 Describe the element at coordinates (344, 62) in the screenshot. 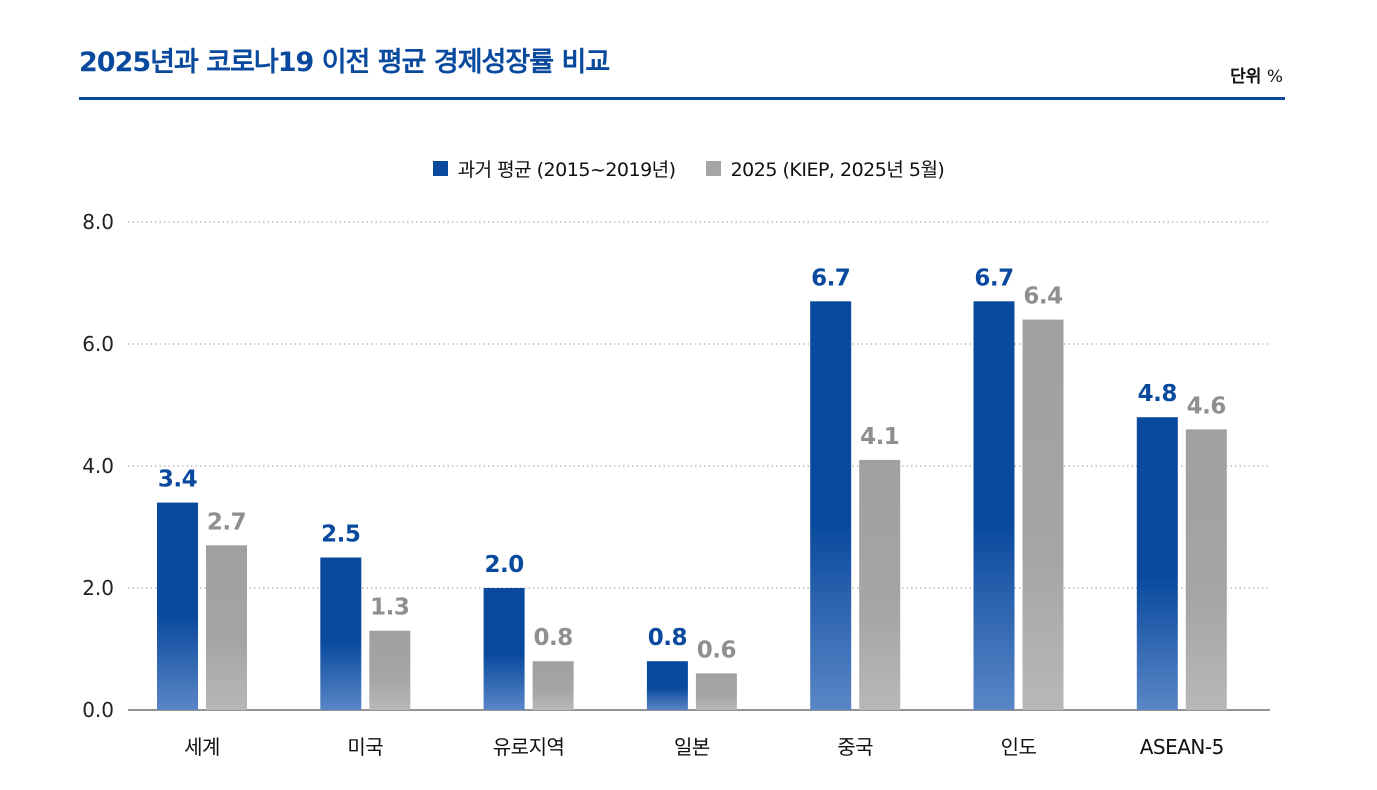

I see `chart-title: 2025년과 코로나19 이전 평균 경제성장률 비교` at that location.